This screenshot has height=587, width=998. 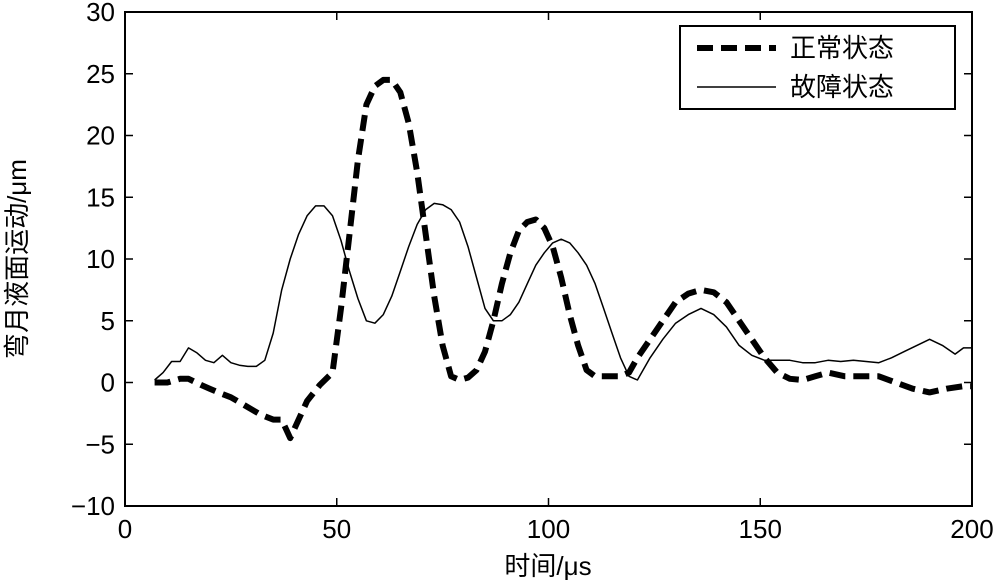 I want to click on x-tick-label: 50, so click(x=336, y=529).